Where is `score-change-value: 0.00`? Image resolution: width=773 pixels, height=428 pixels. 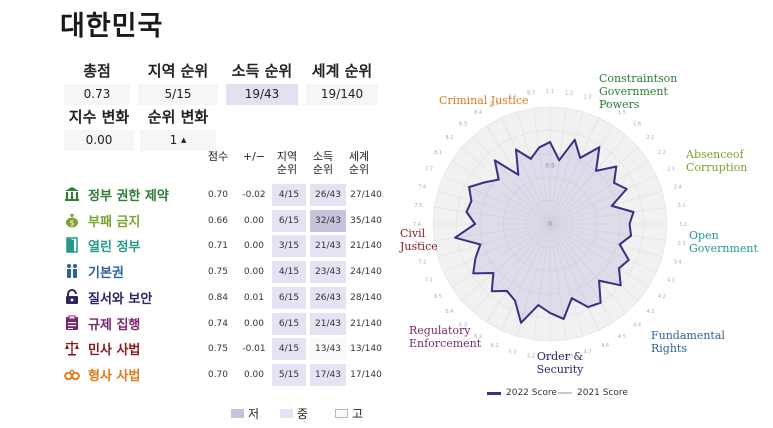 score-change-value: 0.00 is located at coordinates (99, 140).